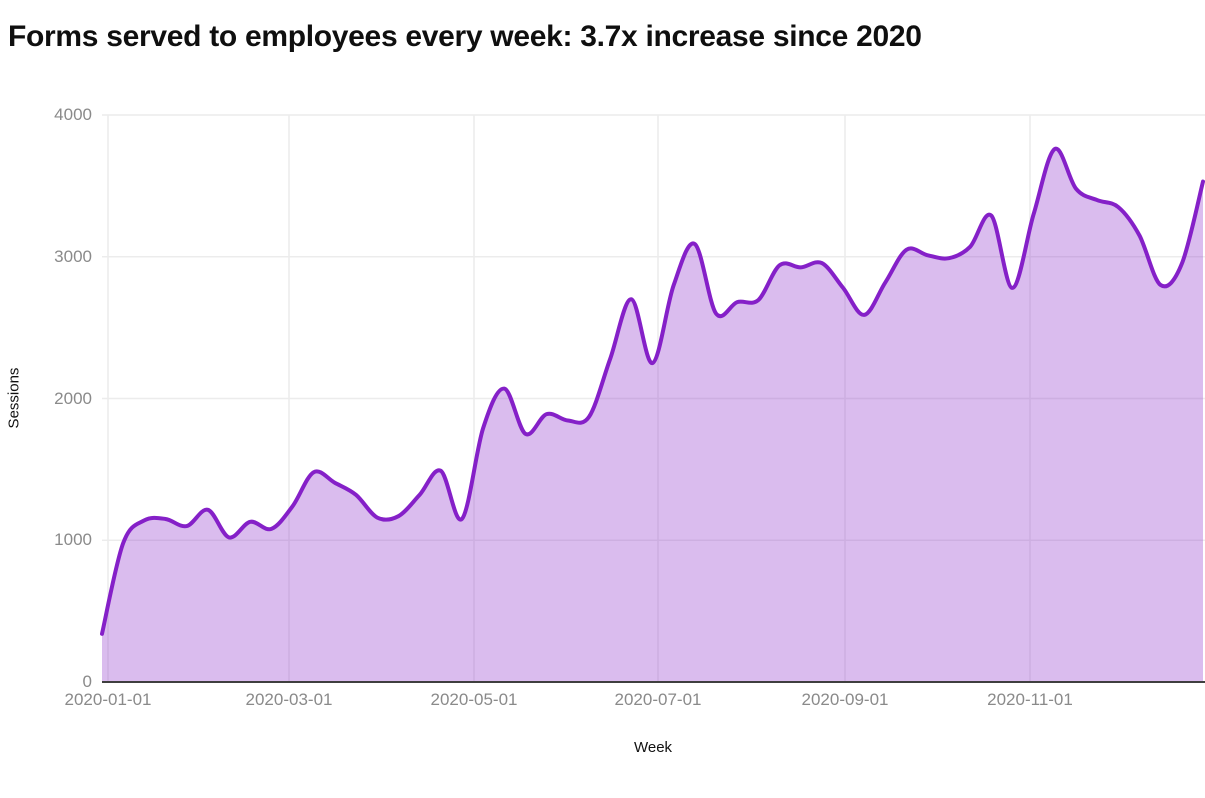 The image size is (1205, 798). I want to click on y-tick-label: 4000, so click(73, 114).